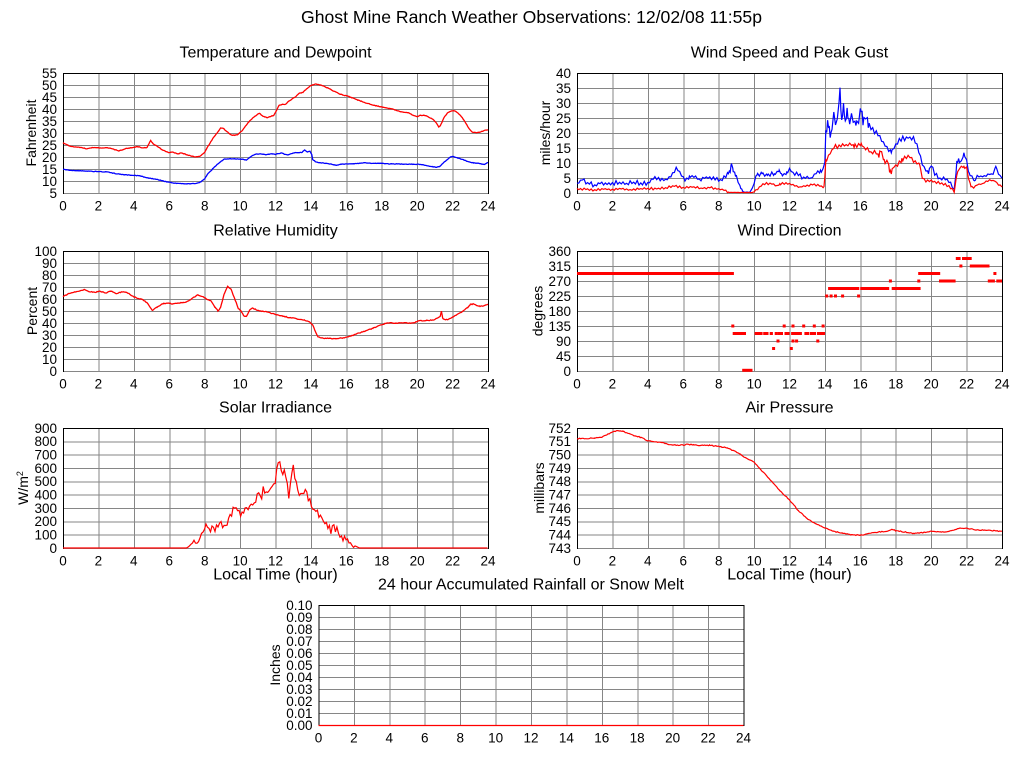 Image resolution: width=1024 pixels, height=768 pixels. What do you see at coordinates (299, 641) in the screenshot?
I see `svg-text: 0.07` at bounding box center [299, 641].